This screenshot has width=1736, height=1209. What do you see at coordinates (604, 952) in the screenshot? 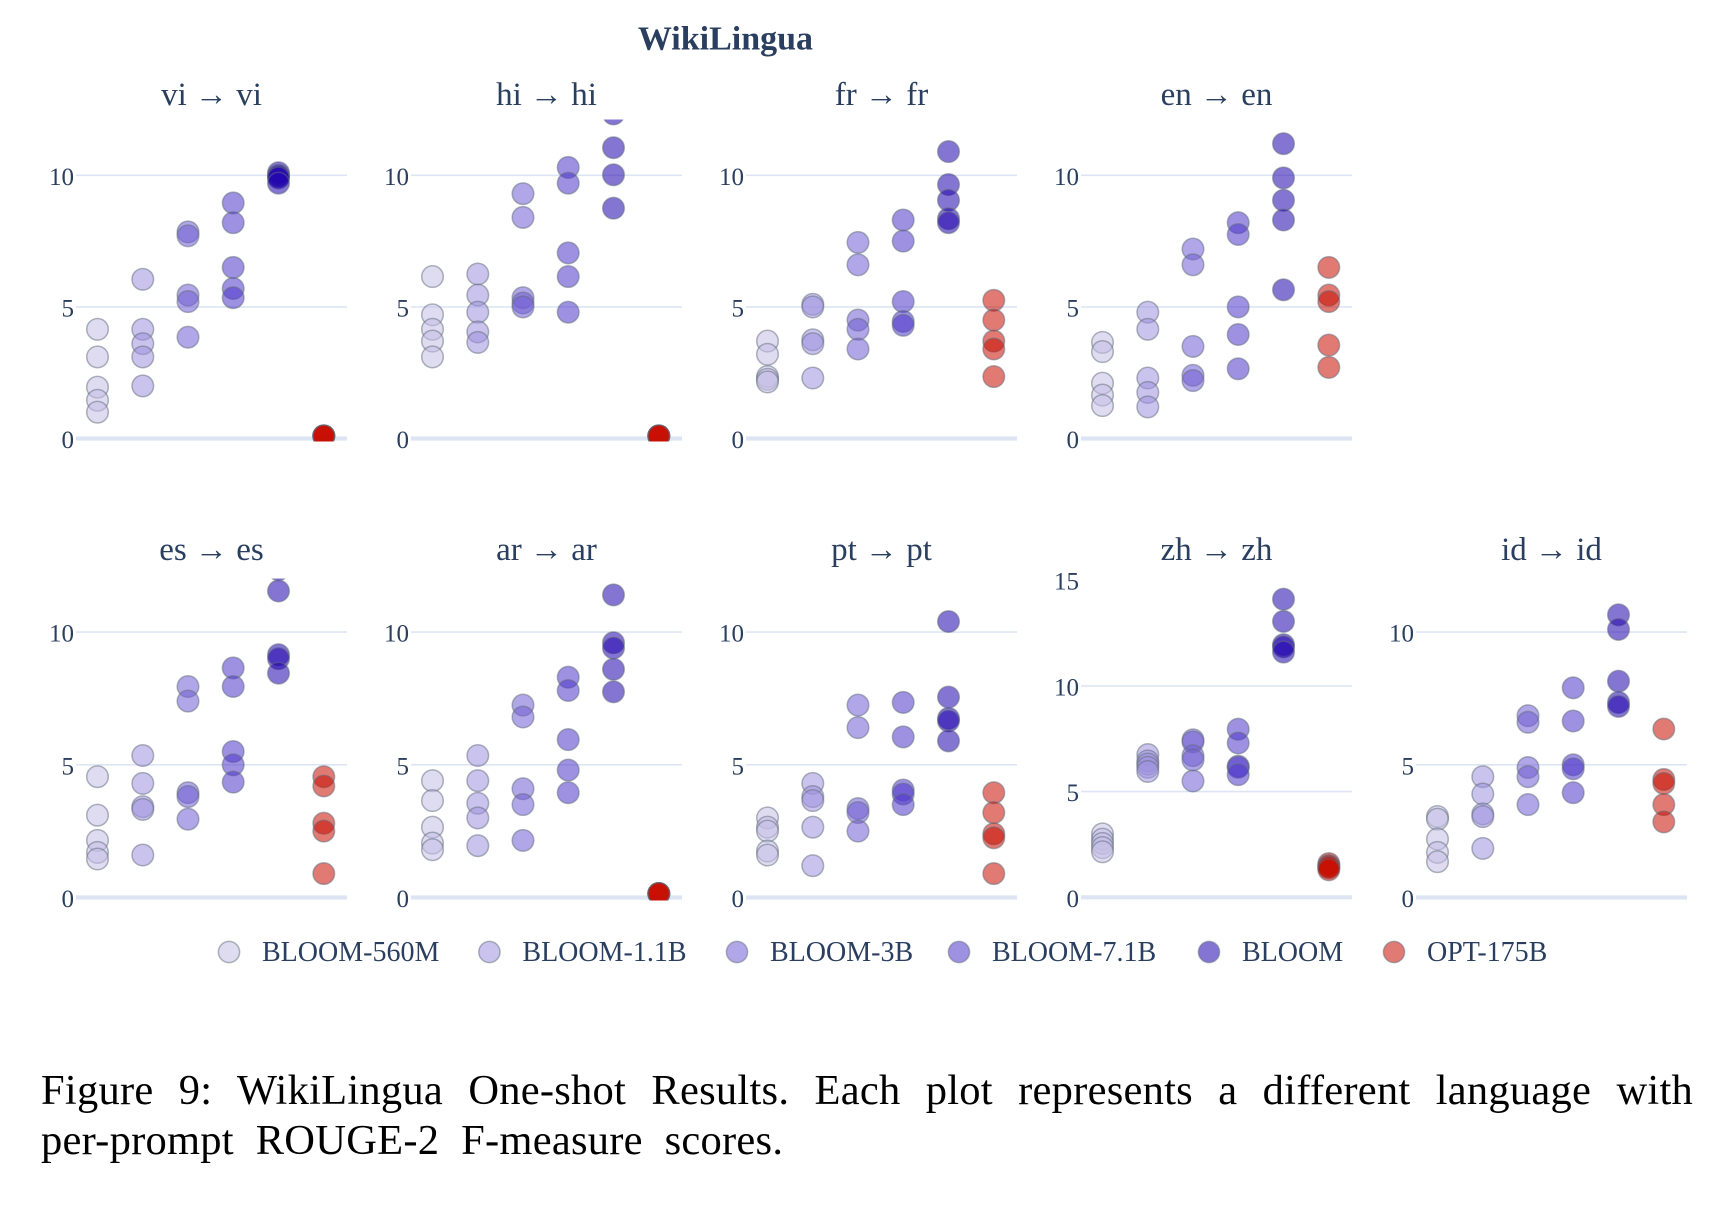
I see `svg-text: BLOOM-1.1B` at bounding box center [604, 952].